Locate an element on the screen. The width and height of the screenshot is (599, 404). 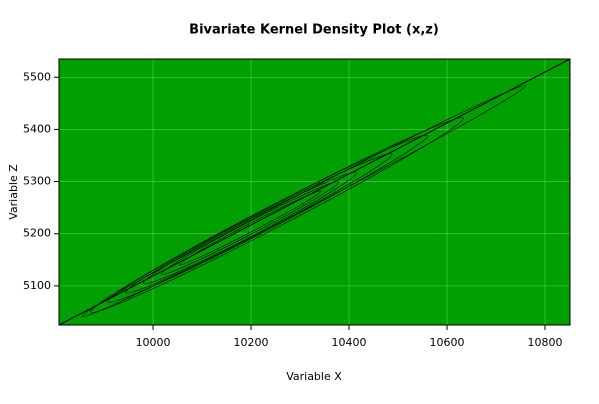
x-axis-label: Variable X is located at coordinates (314, 376).